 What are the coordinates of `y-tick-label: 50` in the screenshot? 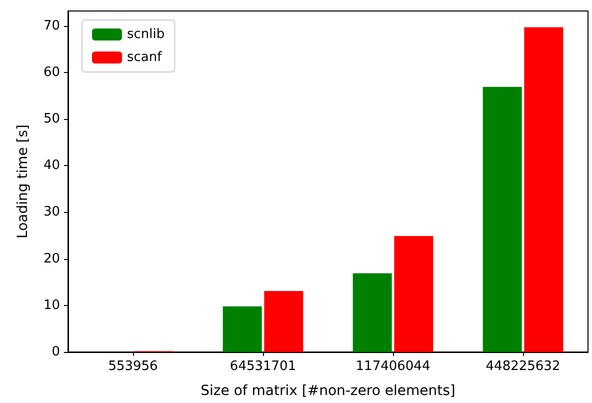 It's located at (51, 119).